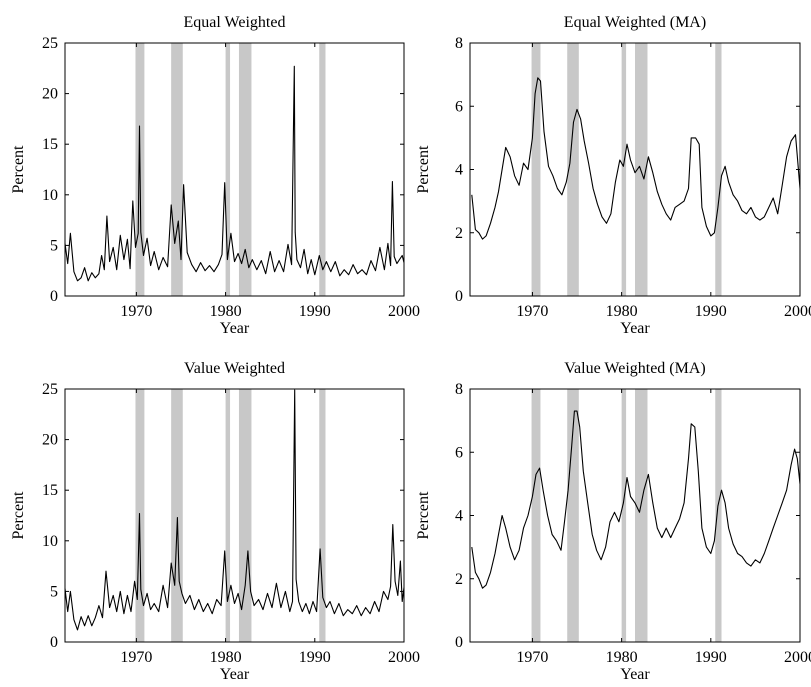 The image size is (811, 687). I want to click on chart-title: Equal Weighted, so click(235, 22).